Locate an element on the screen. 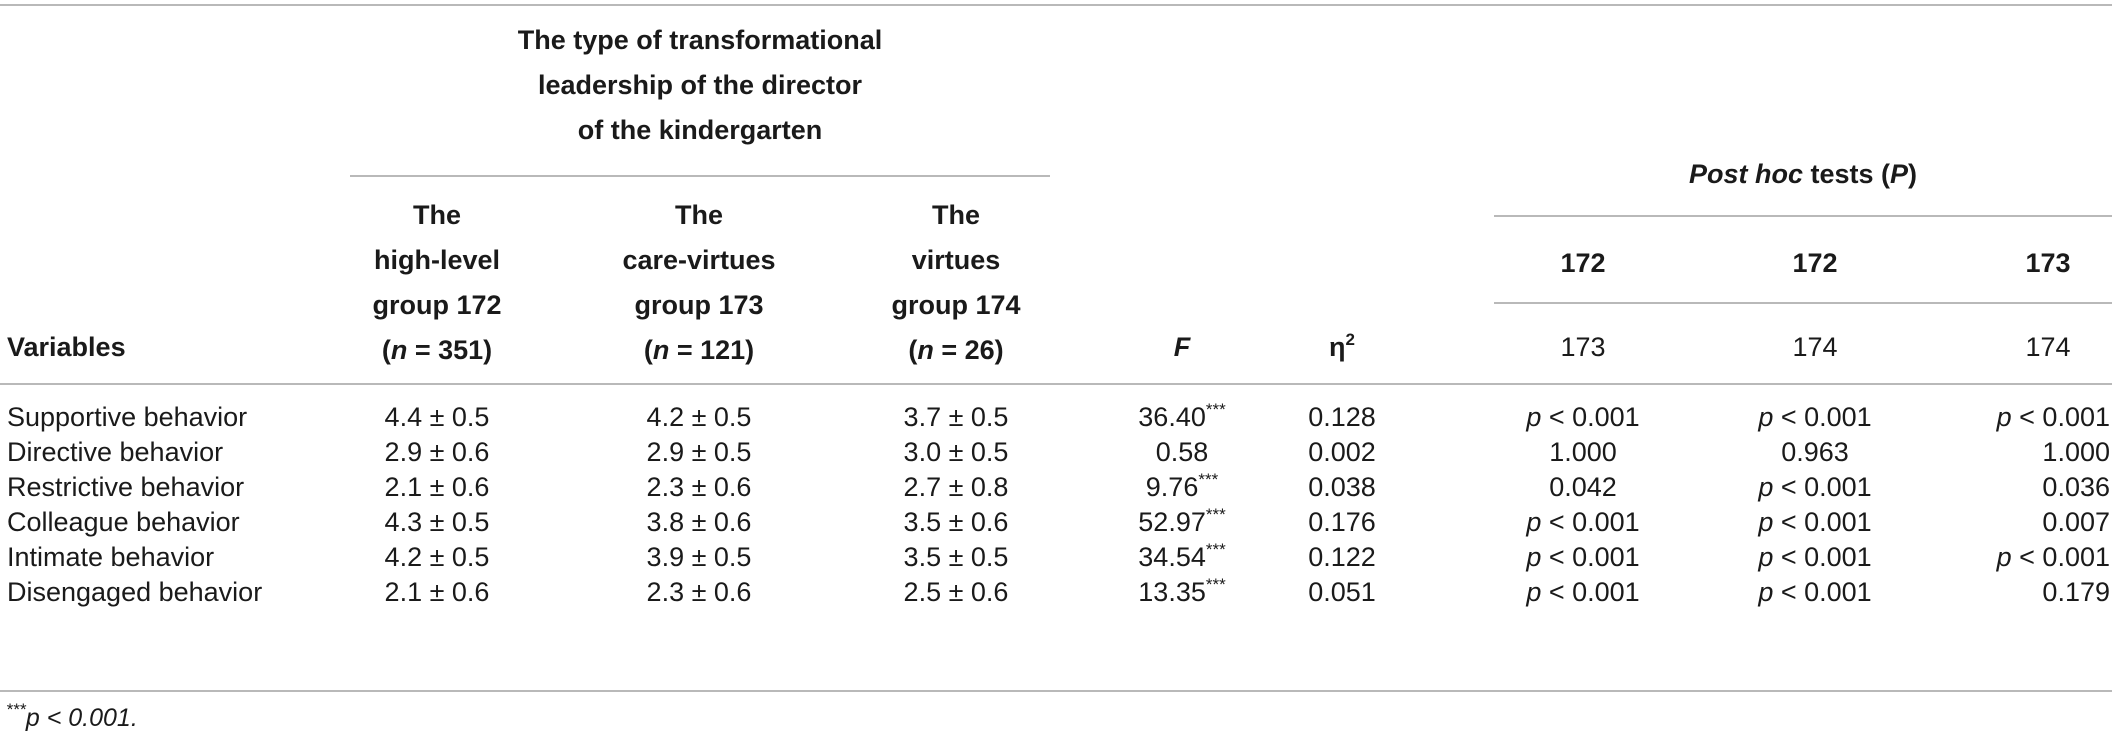  table-cell: 3.7 ± 0.5 is located at coordinates (956, 417).